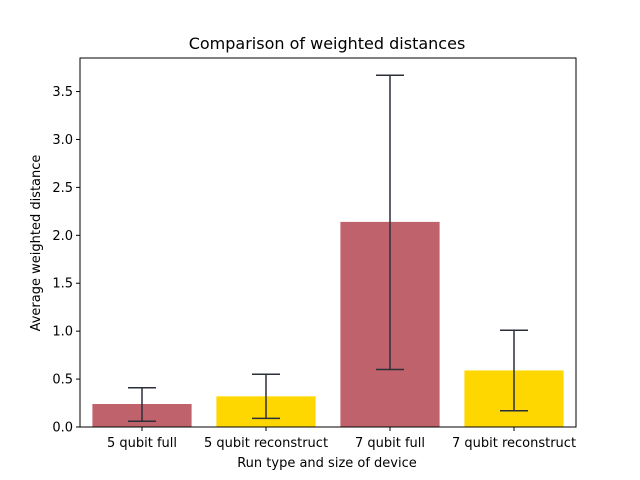  What do you see at coordinates (62, 92) in the screenshot?
I see `y-tick-label-8: 3.5` at bounding box center [62, 92].